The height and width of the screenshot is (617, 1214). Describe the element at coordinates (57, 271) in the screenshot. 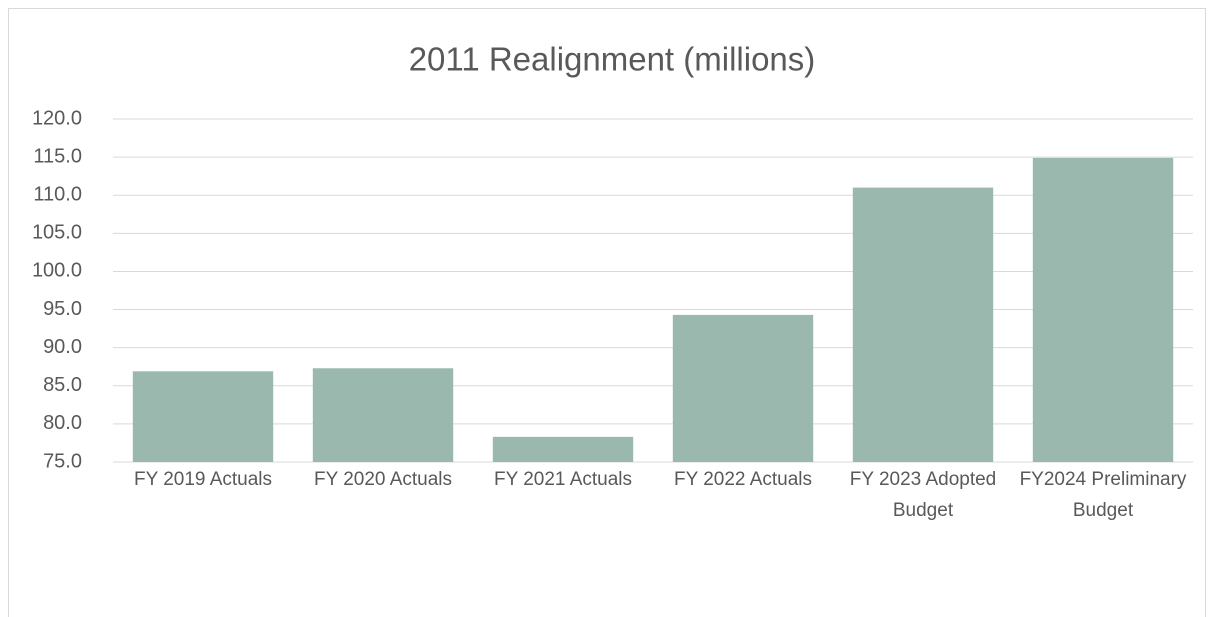

I see `y-tick-label: 100.0` at that location.